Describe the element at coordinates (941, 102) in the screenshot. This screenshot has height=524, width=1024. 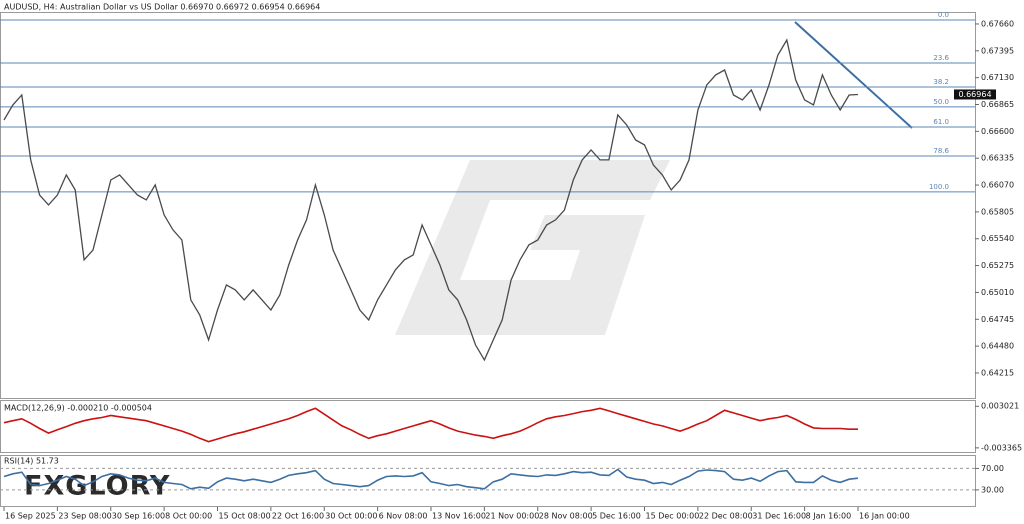
I see `fib-label: 50.0` at that location.